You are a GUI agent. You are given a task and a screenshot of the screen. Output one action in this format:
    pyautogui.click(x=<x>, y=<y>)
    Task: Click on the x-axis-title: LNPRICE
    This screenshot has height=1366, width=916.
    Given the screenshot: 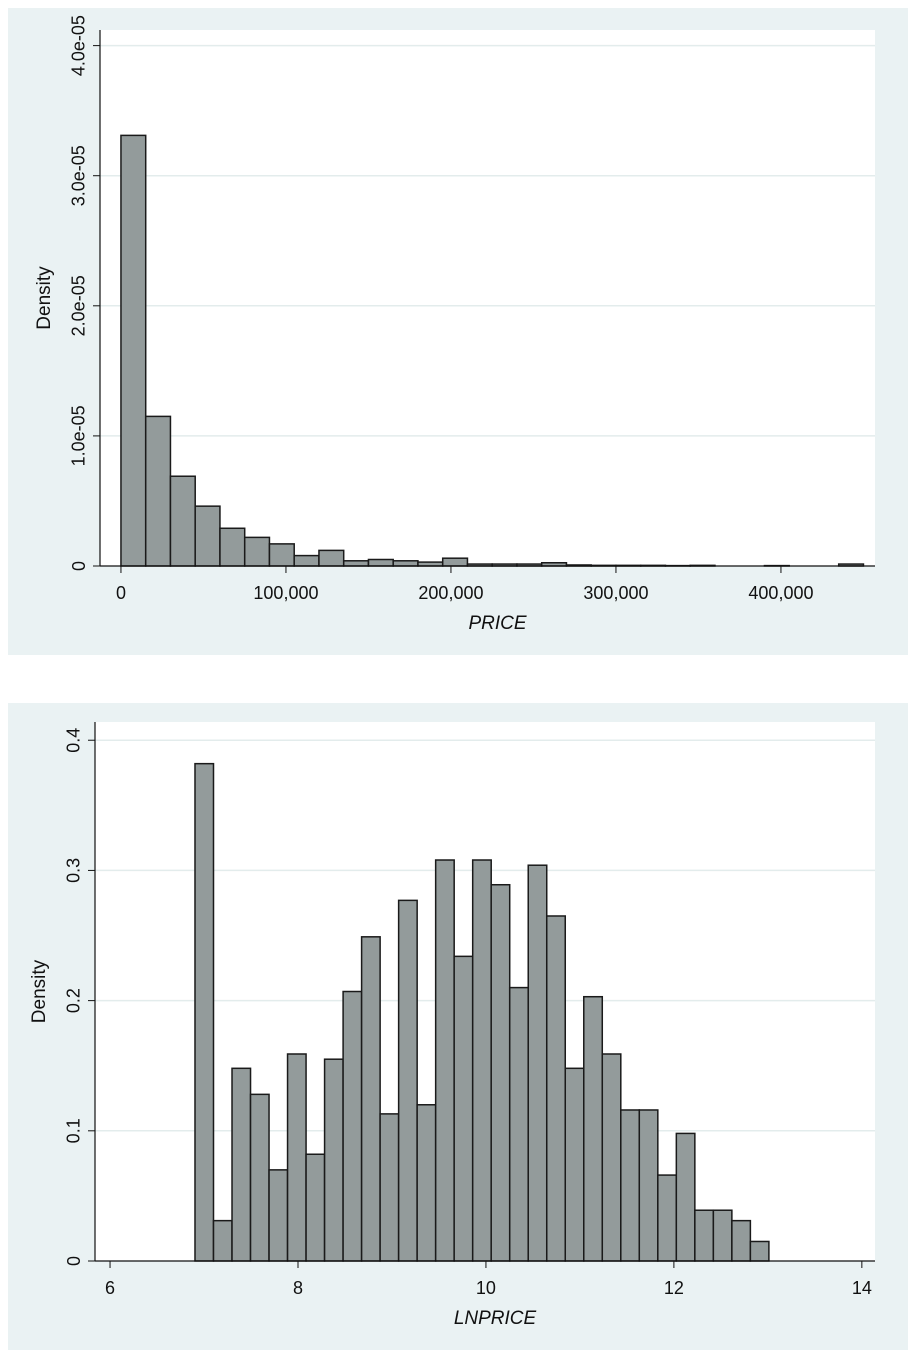 What is the action you would take?
    pyautogui.click(x=495, y=1318)
    